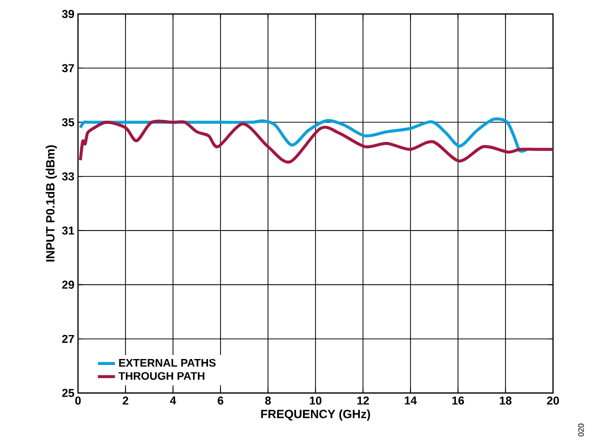 This screenshot has height=447, width=590. Describe the element at coordinates (161, 376) in the screenshot. I see `legend-label: THROUGH PATH` at that location.